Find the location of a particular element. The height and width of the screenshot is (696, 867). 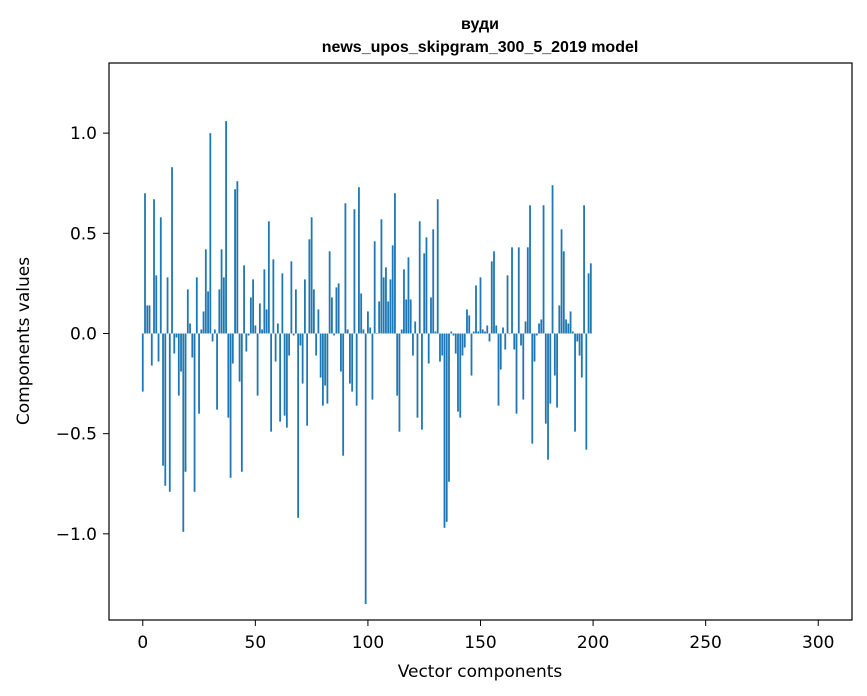

x-ticks: 0 50 100 150 200 250 300 is located at coordinates (485, 636).